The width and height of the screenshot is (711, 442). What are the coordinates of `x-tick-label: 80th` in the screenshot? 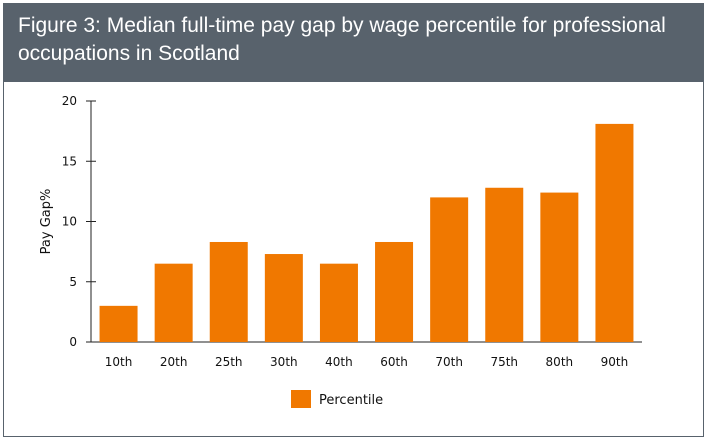 It's located at (560, 362).